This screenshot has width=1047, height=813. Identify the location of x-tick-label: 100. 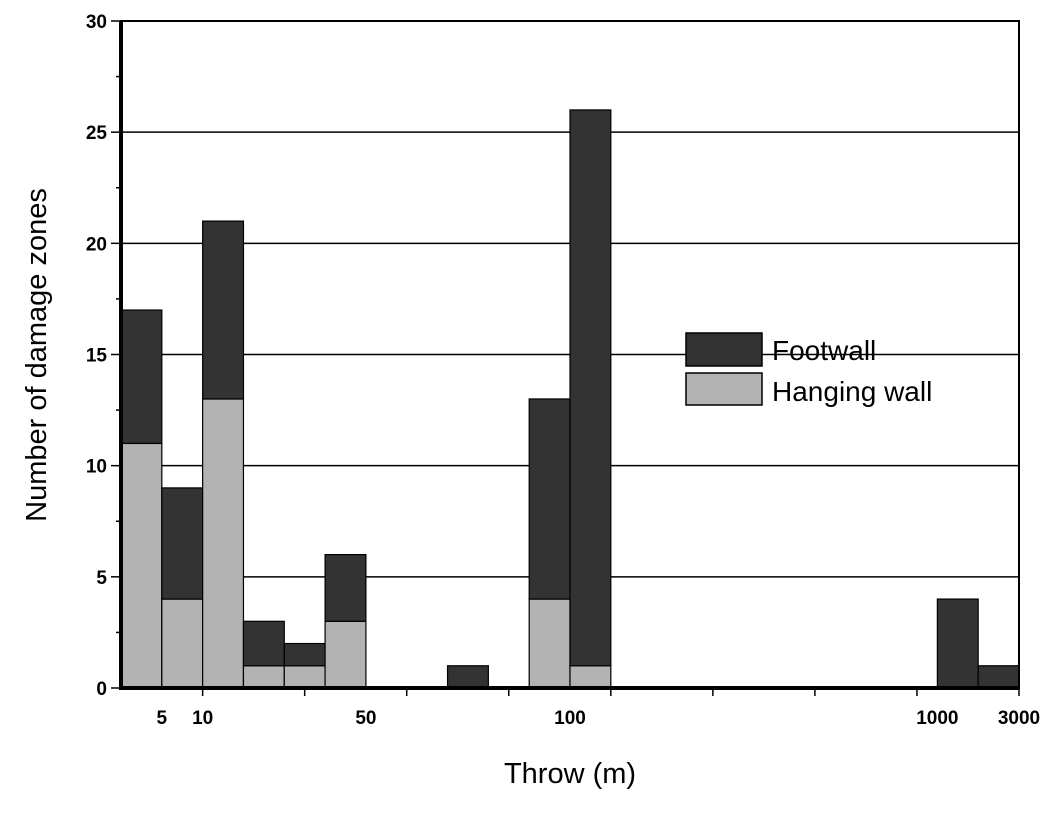
(570, 718).